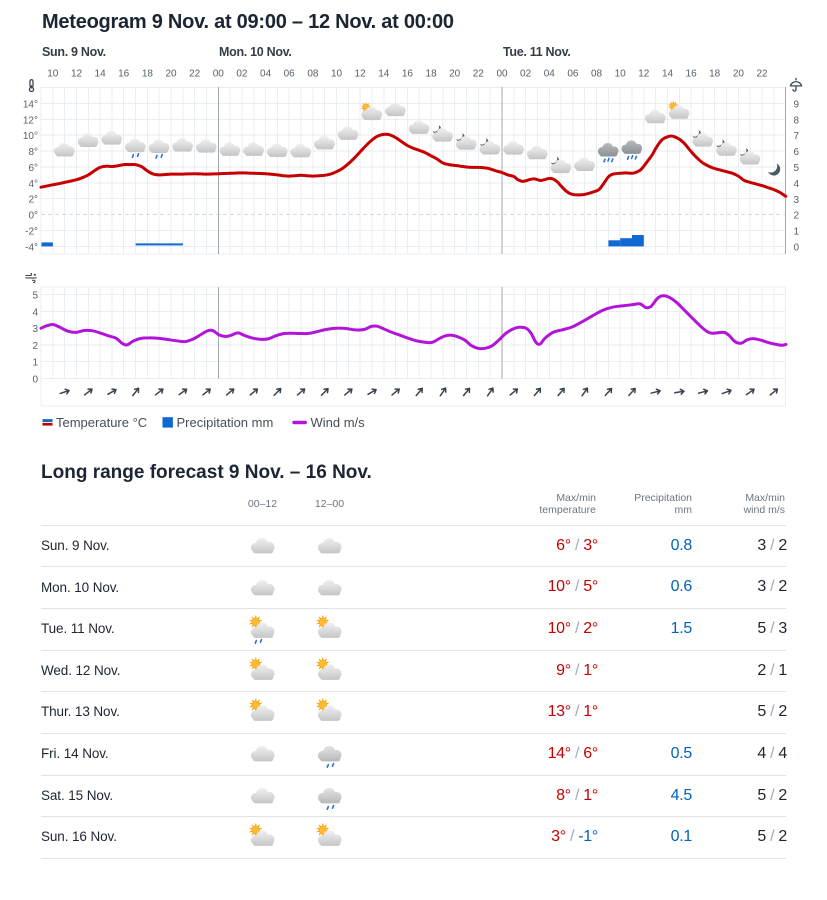 The image size is (827, 900). Describe the element at coordinates (537, 52) in the screenshot. I see `svg-text: Tue. 11 Nov.` at that location.